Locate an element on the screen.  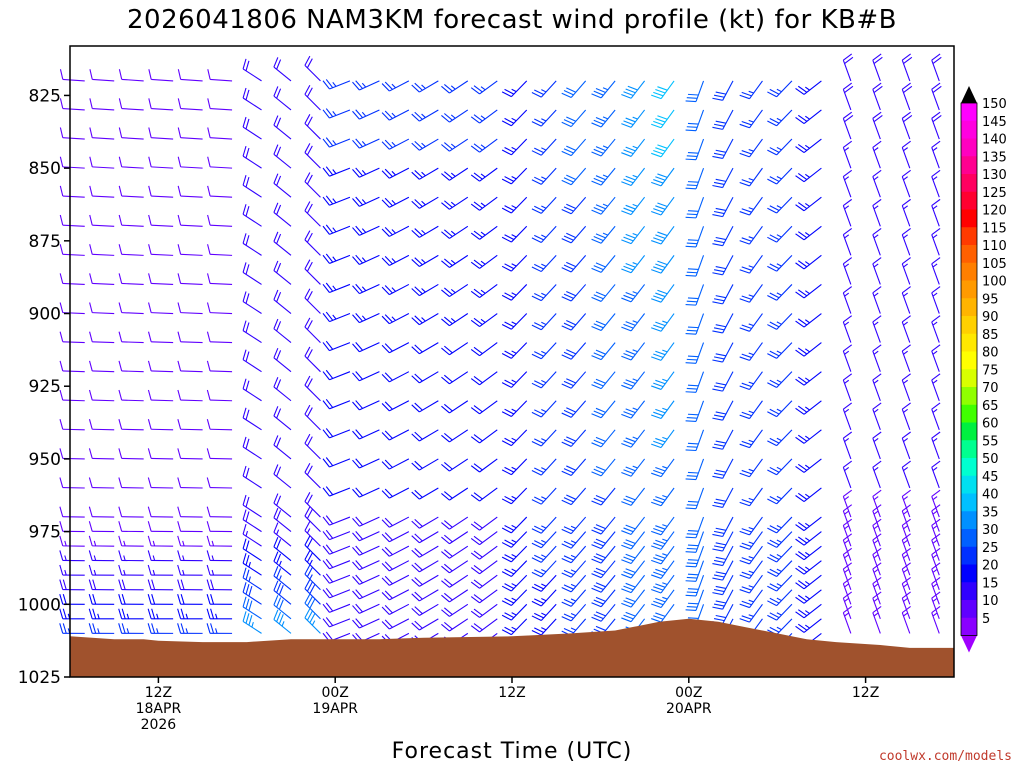
colorbar-label: 150 is located at coordinates (994, 104).